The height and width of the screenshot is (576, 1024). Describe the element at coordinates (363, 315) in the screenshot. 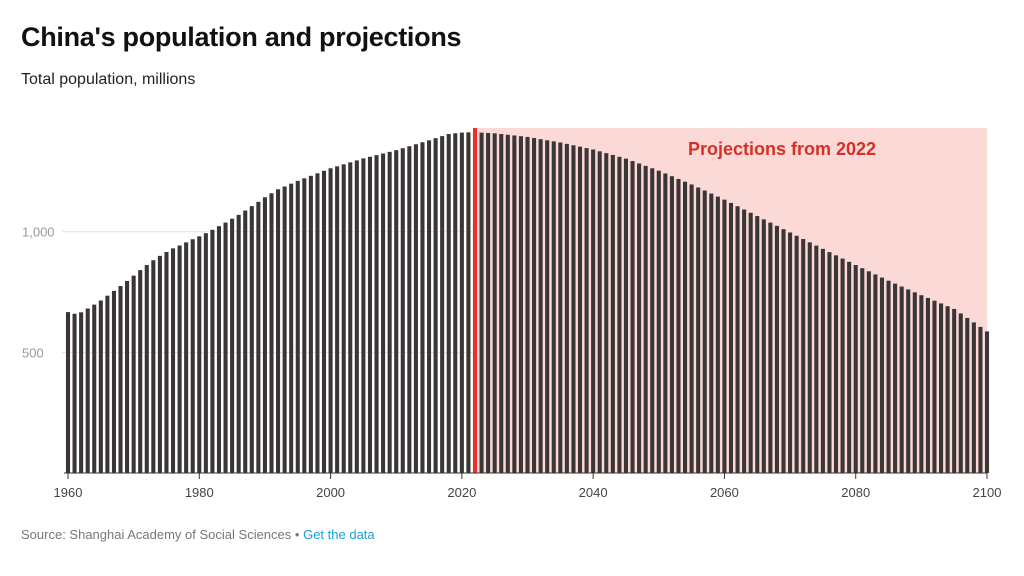

I see `bar-2005` at that location.